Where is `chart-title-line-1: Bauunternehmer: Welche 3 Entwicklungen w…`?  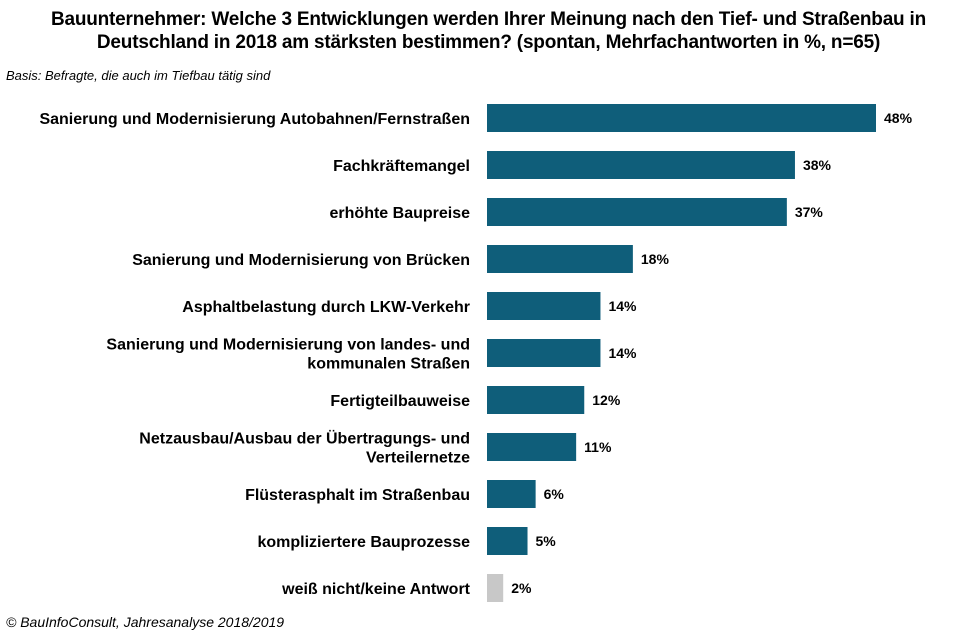 chart-title-line-1: Bauunternehmer: Welche 3 Entwicklungen w… is located at coordinates (488, 19).